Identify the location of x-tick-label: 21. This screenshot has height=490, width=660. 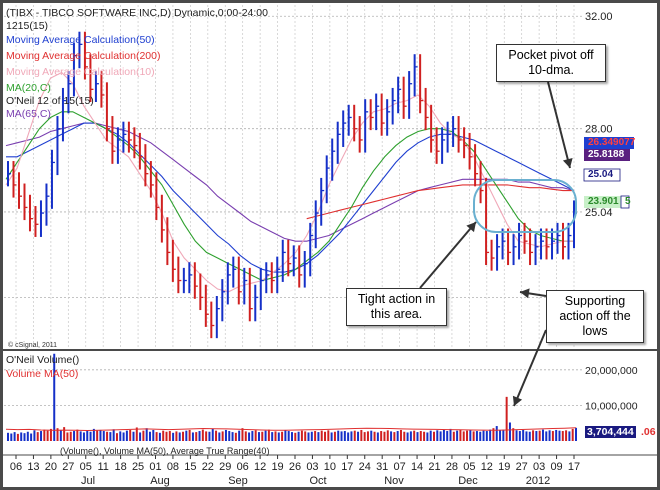
(434, 467).